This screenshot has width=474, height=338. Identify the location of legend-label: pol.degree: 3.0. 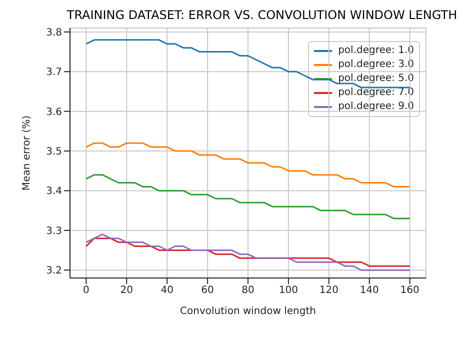
(376, 65).